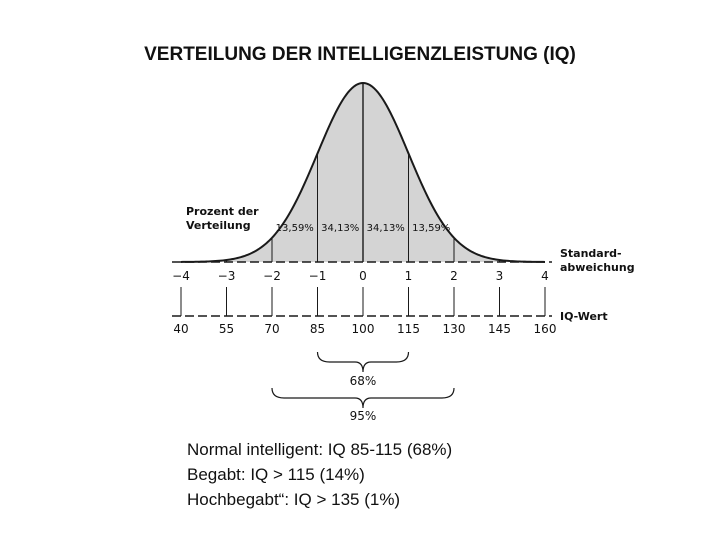 The height and width of the screenshot is (540, 720). I want to click on sd-tick-label: −3, so click(227, 276).